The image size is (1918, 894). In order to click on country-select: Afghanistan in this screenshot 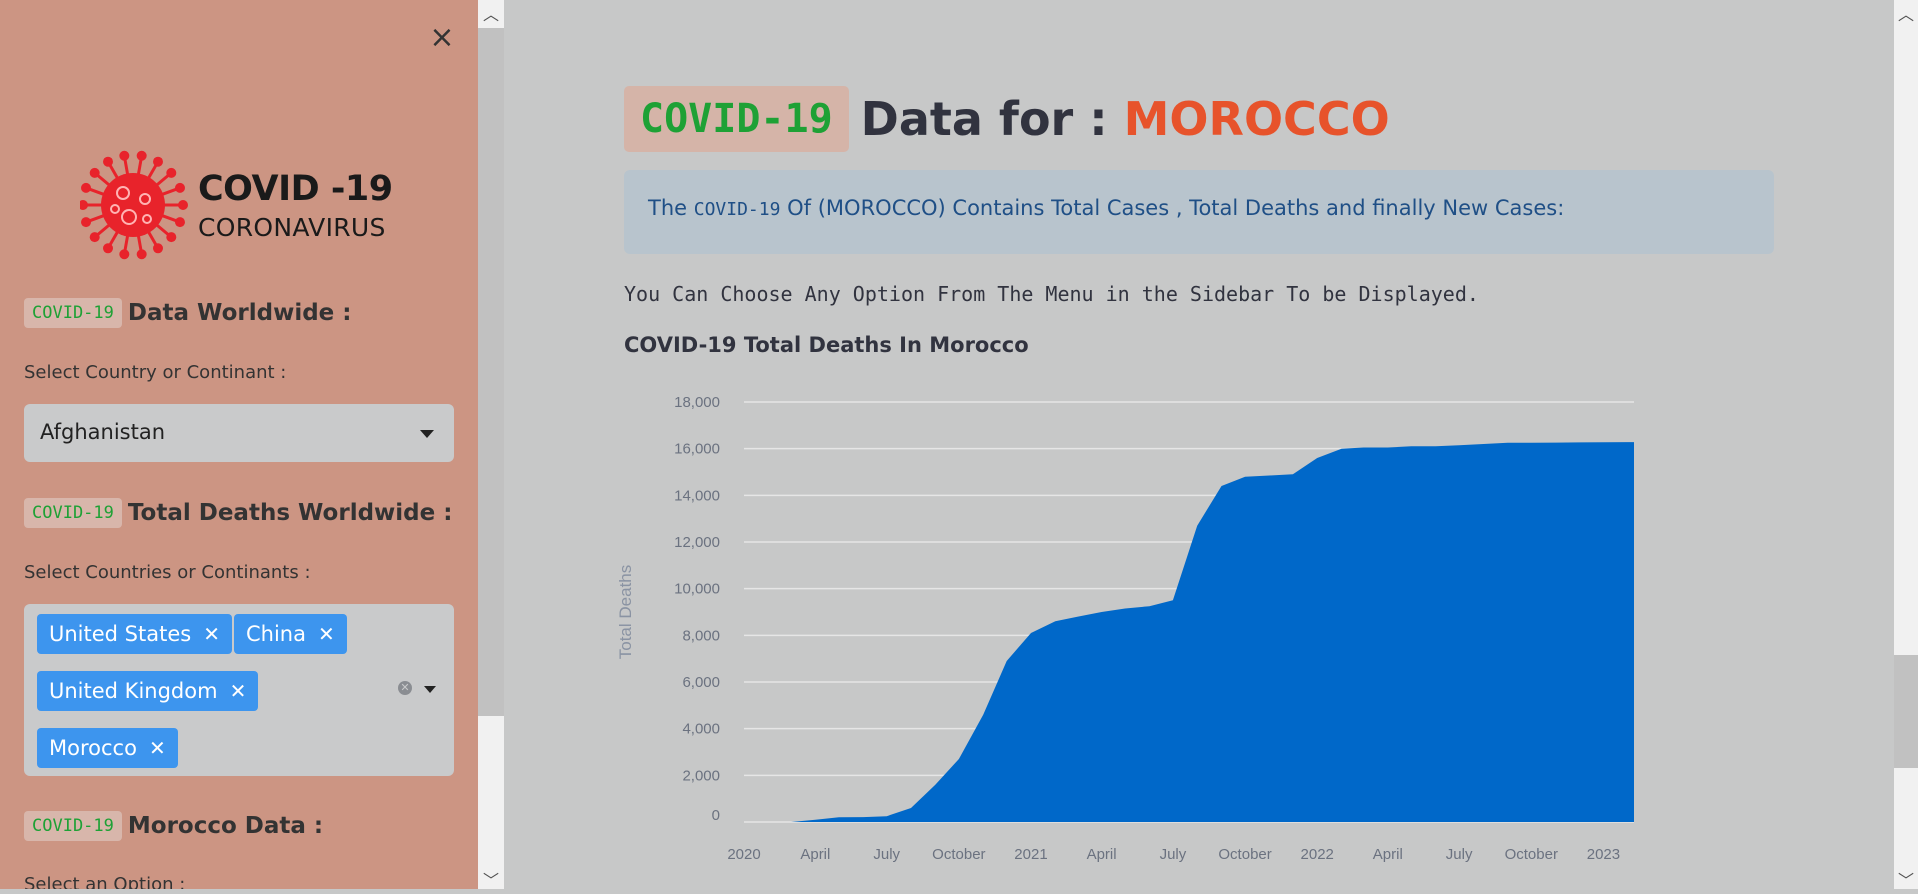, I will do `click(239, 433)`.